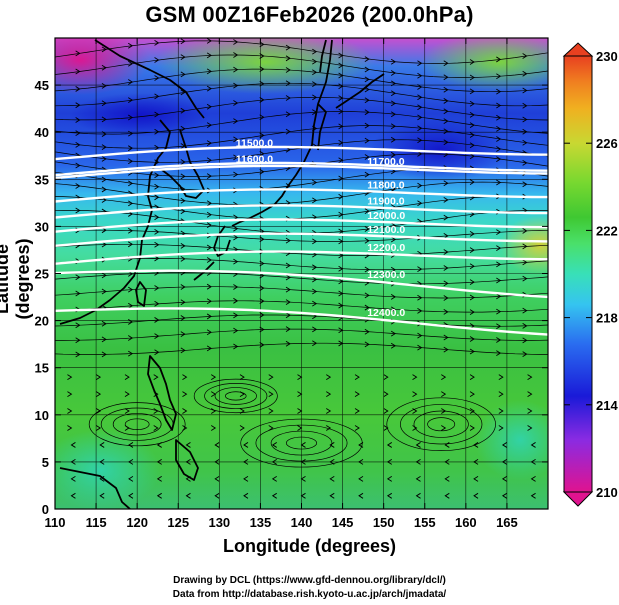  What do you see at coordinates (45, 509) in the screenshot?
I see `y-tick-label: 0` at bounding box center [45, 509].